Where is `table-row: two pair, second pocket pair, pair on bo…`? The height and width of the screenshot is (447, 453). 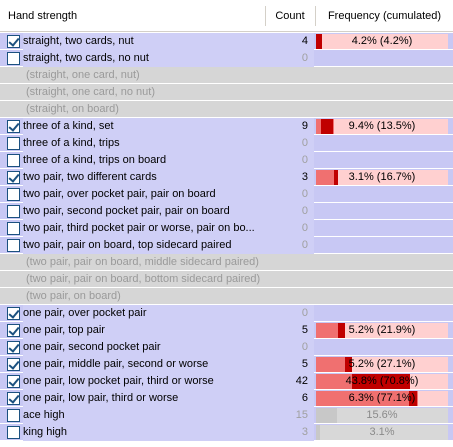
table-row: two pair, second pocket pair, pair on bo… is located at coordinates (226, 211).